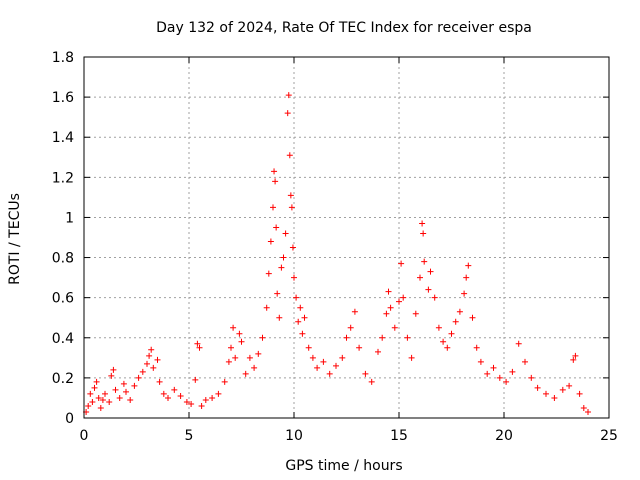 The width and height of the screenshot is (640, 480). I want to click on x-tick-label: 0, so click(84, 436).